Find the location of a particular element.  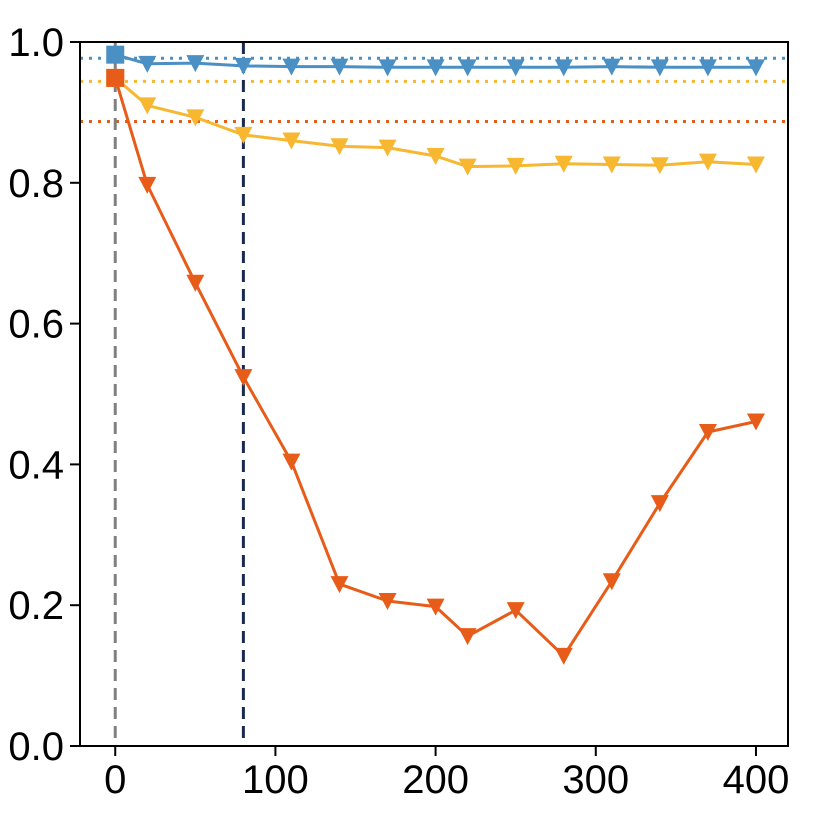

y-tick-label: 0.8 is located at coordinates (36, 184).